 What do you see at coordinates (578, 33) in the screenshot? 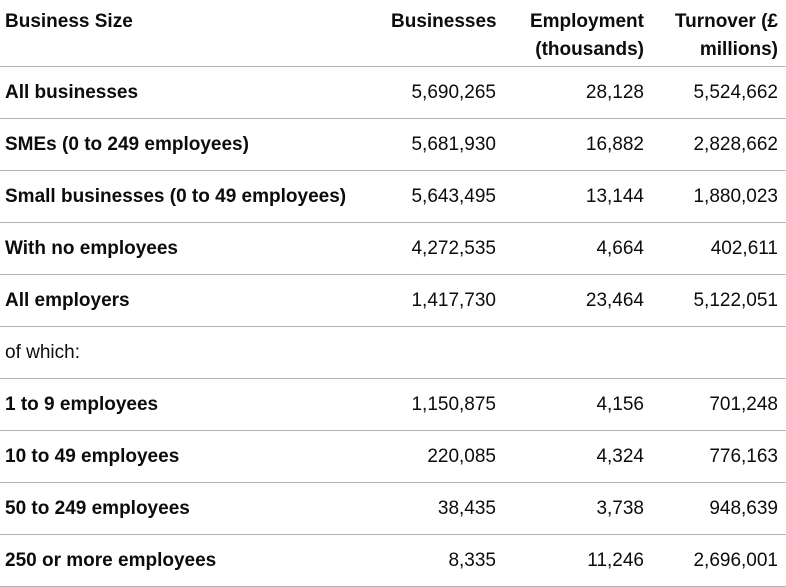
I see `column-header-employment: Employment (thousands)` at bounding box center [578, 33].